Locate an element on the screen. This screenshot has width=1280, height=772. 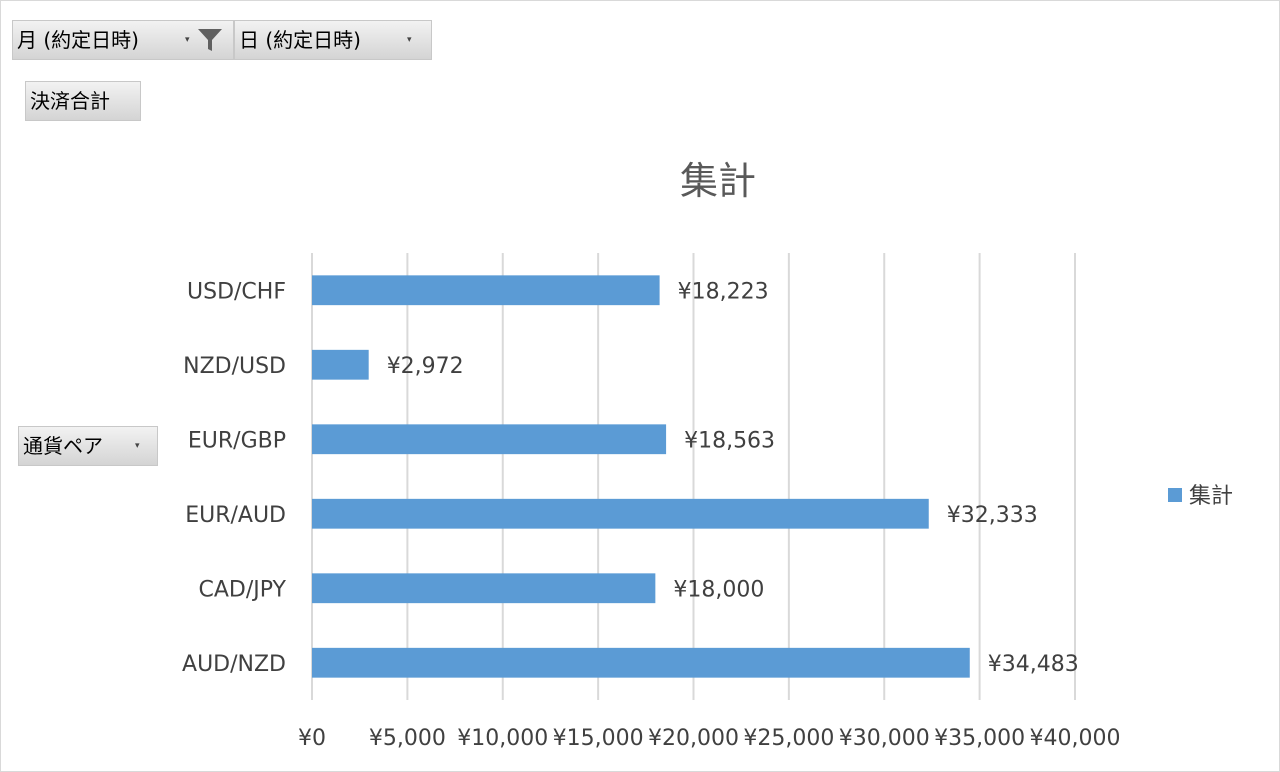
filter-field-day-label: 日 (約定日時) is located at coordinates (300, 40).